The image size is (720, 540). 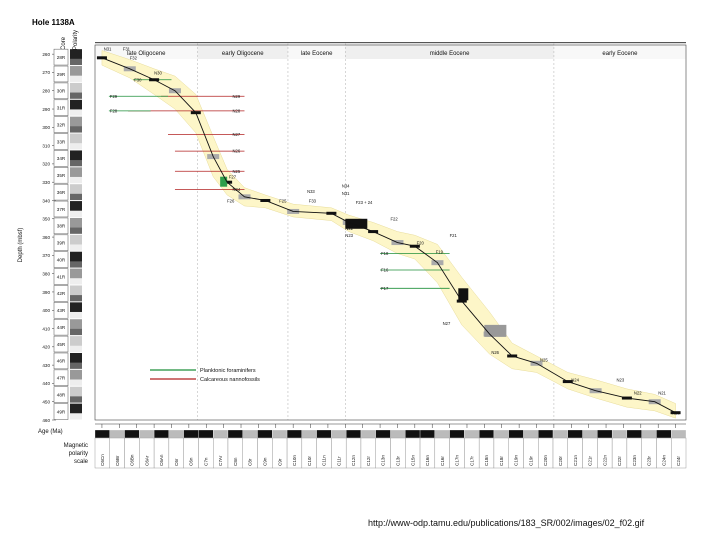 I want to click on polarity-chron-label: C6Bn, so click(x=132, y=460).